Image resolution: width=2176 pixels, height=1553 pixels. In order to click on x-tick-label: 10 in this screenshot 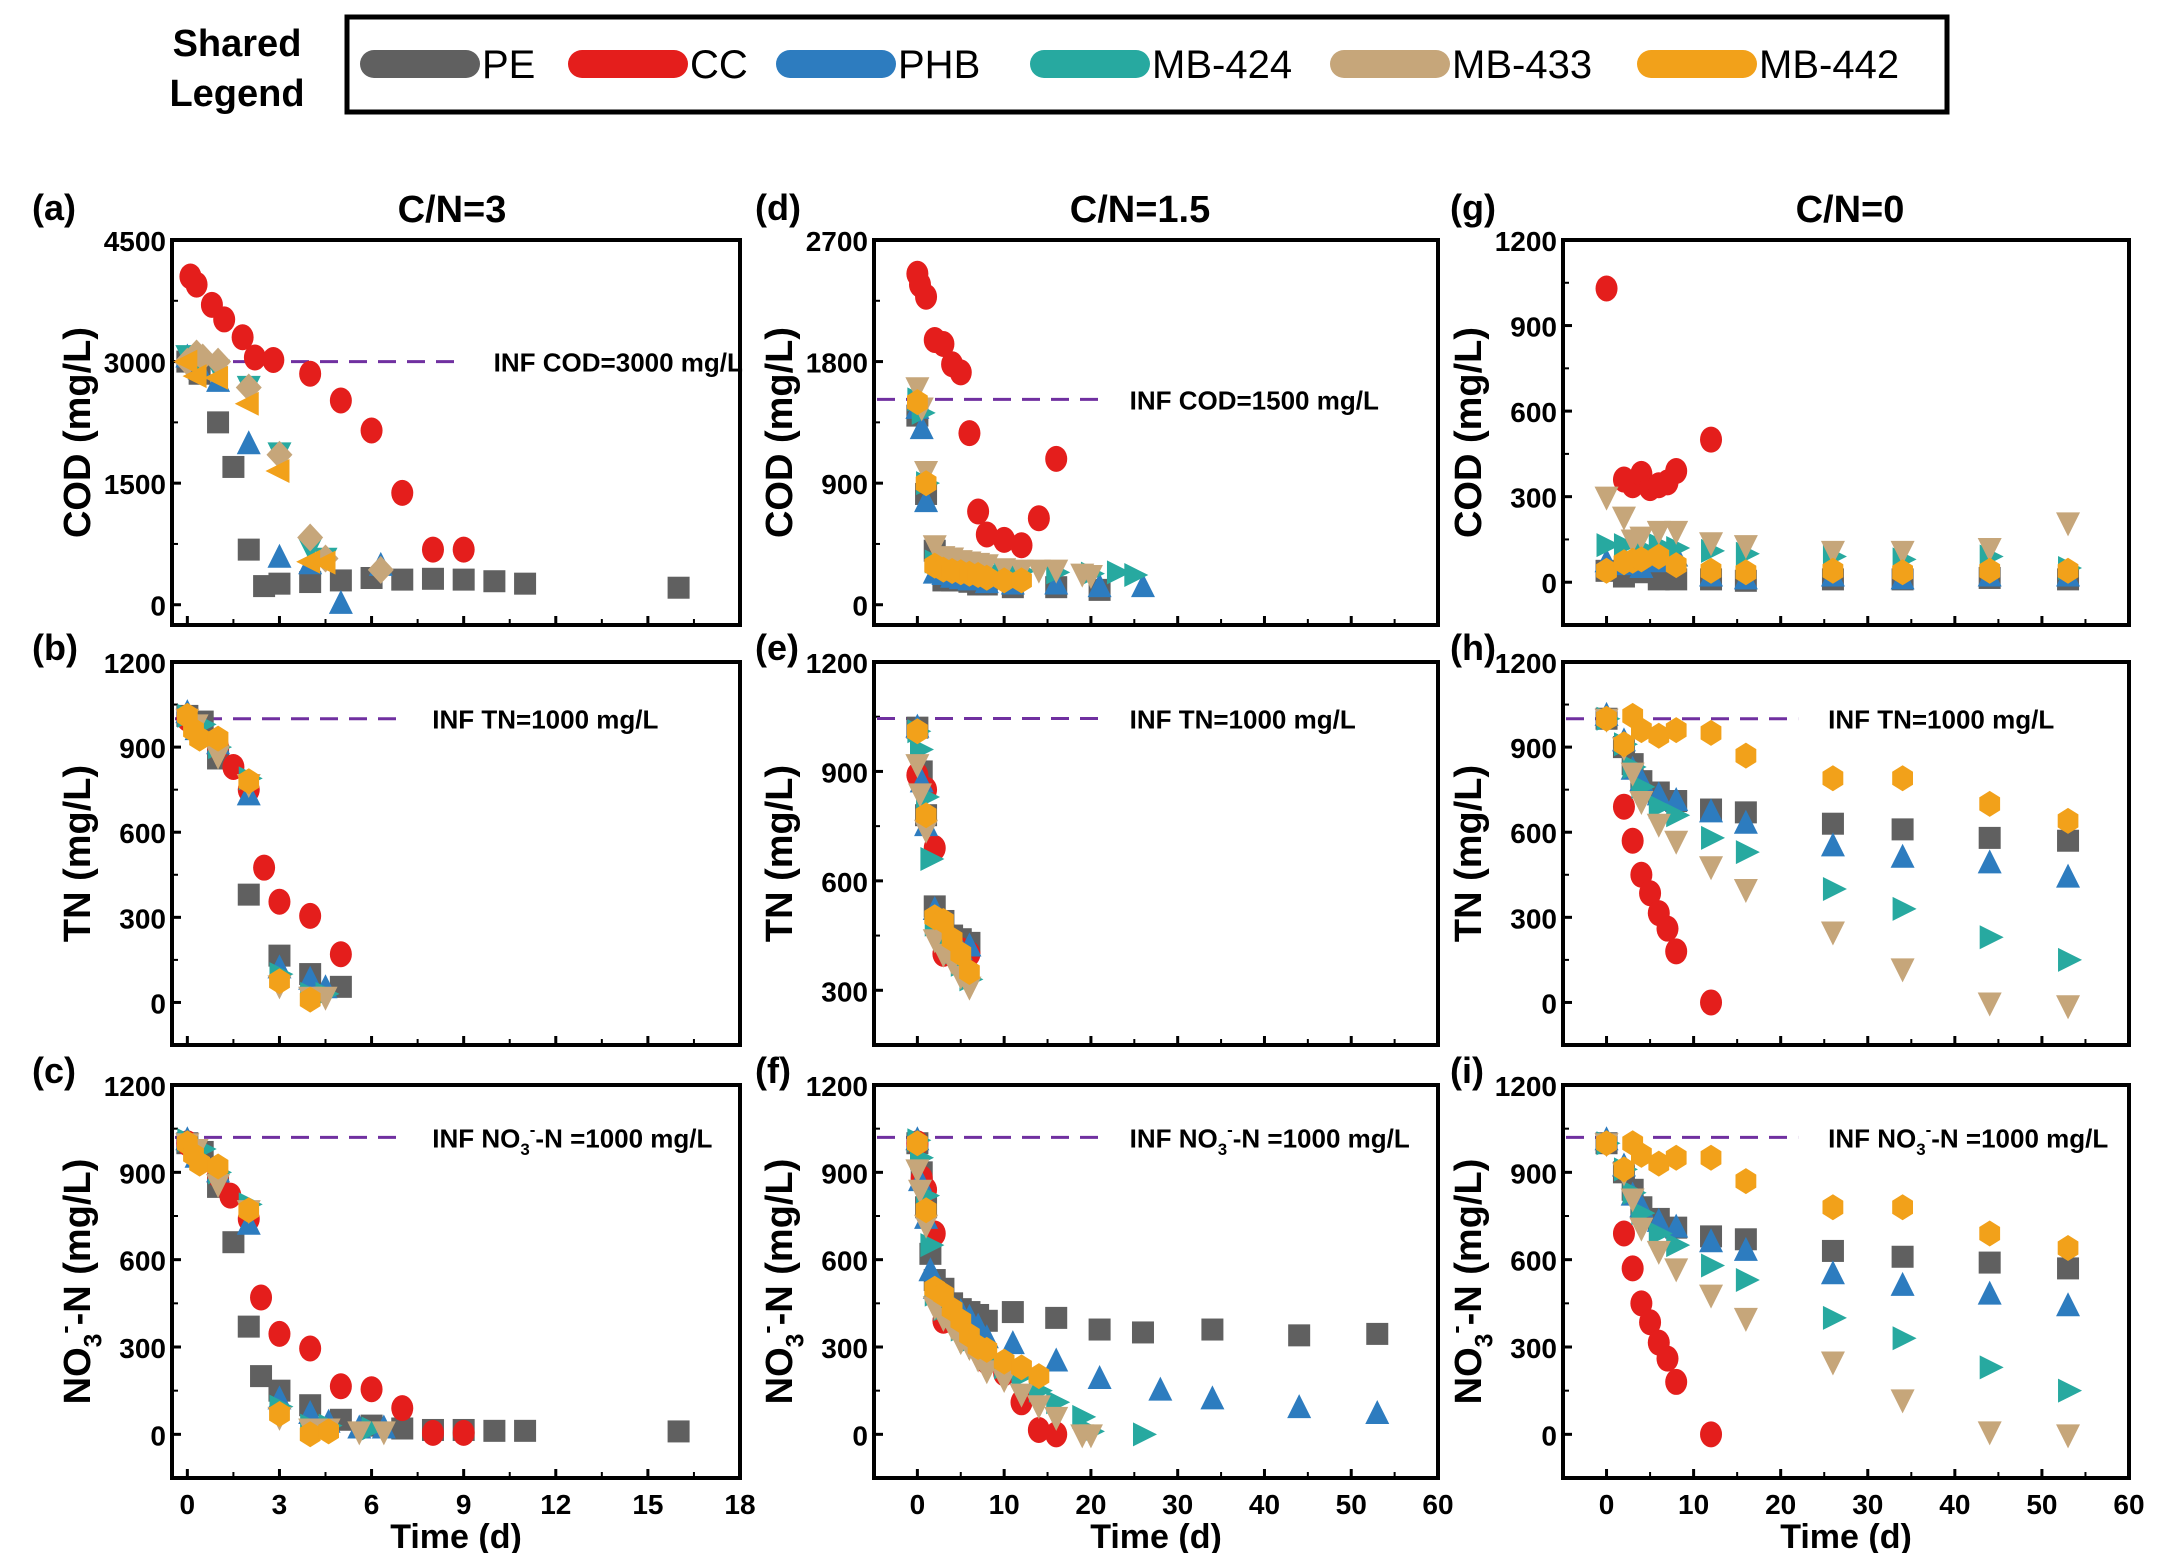, I will do `click(1693, 1504)`.